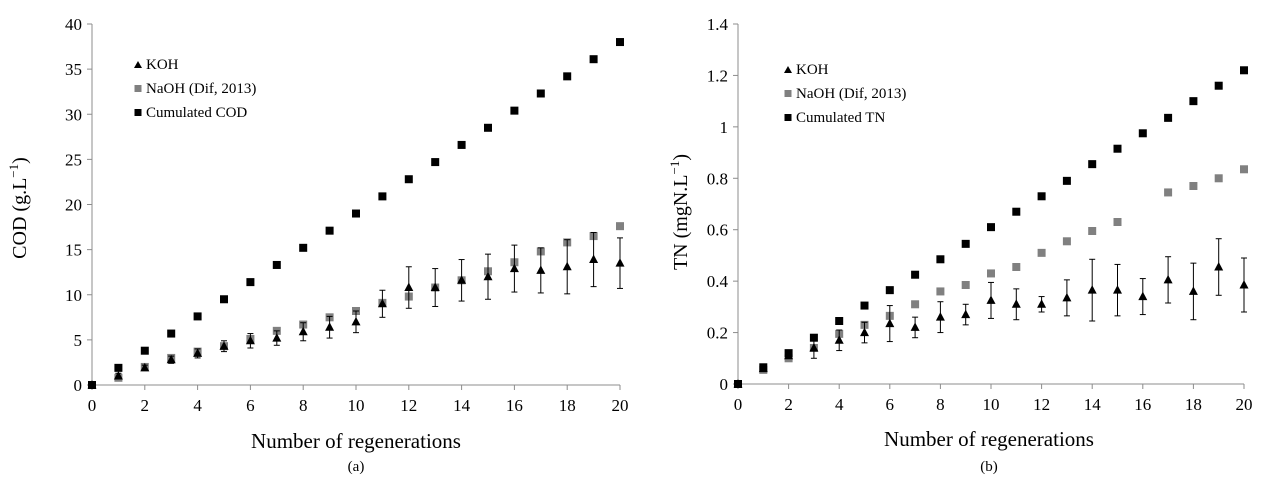 The width and height of the screenshot is (1261, 477). I want to click on chart-b-y-tick-label: 0, so click(724, 384).